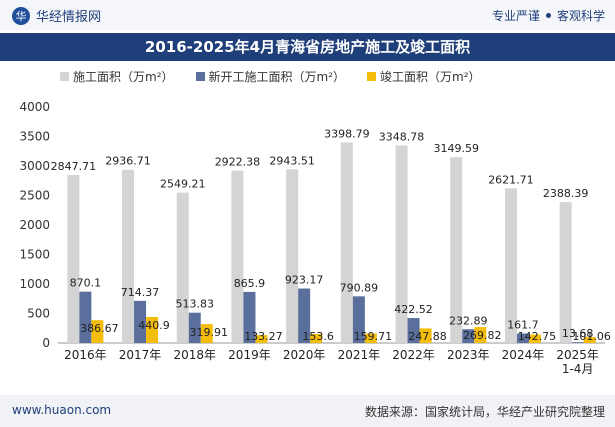 The width and height of the screenshot is (615, 427). Describe the element at coordinates (307, 411) in the screenshot. I see `footer-bar: www.huaon.com 数据来源：国家统计局，华经产业研究院整理` at that location.